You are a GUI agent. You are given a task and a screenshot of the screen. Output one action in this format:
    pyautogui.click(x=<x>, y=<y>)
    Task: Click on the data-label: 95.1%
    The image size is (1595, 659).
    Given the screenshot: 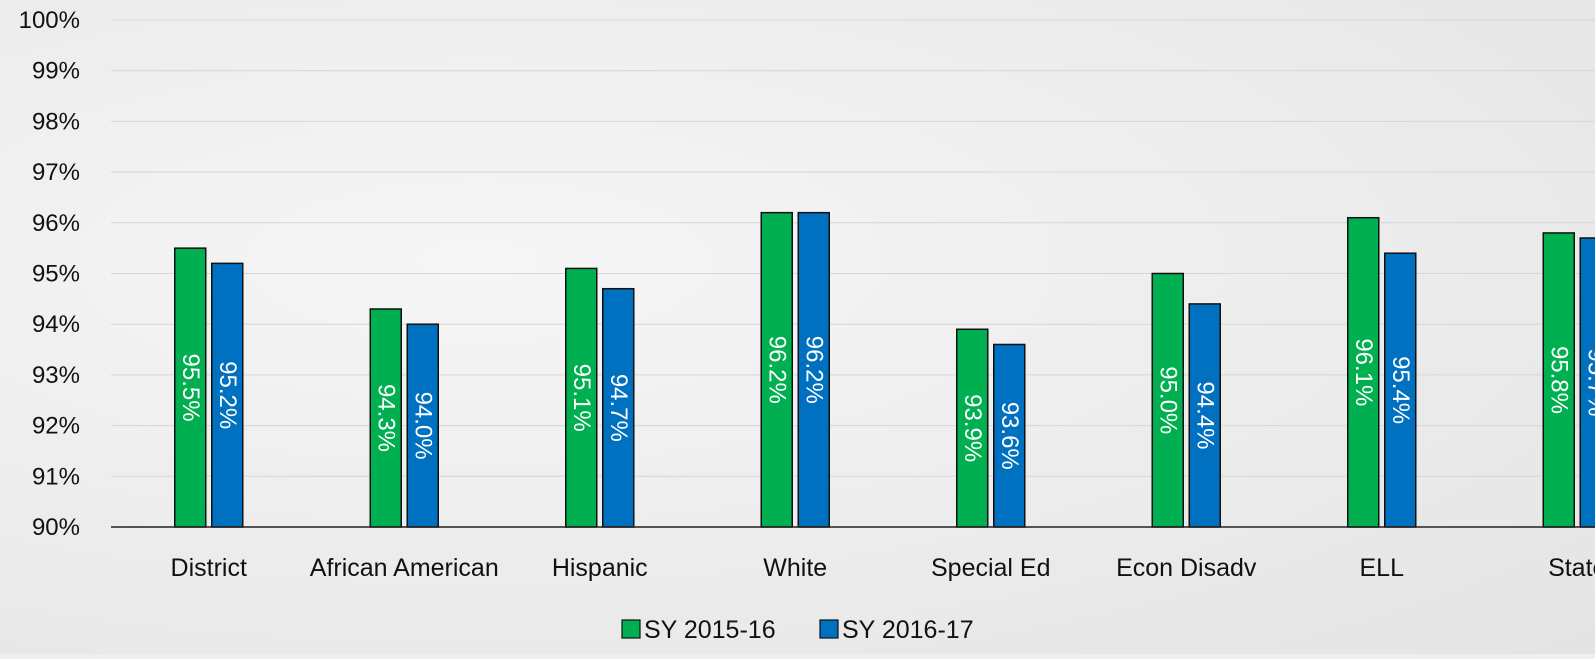 What is the action you would take?
    pyautogui.click(x=581, y=398)
    